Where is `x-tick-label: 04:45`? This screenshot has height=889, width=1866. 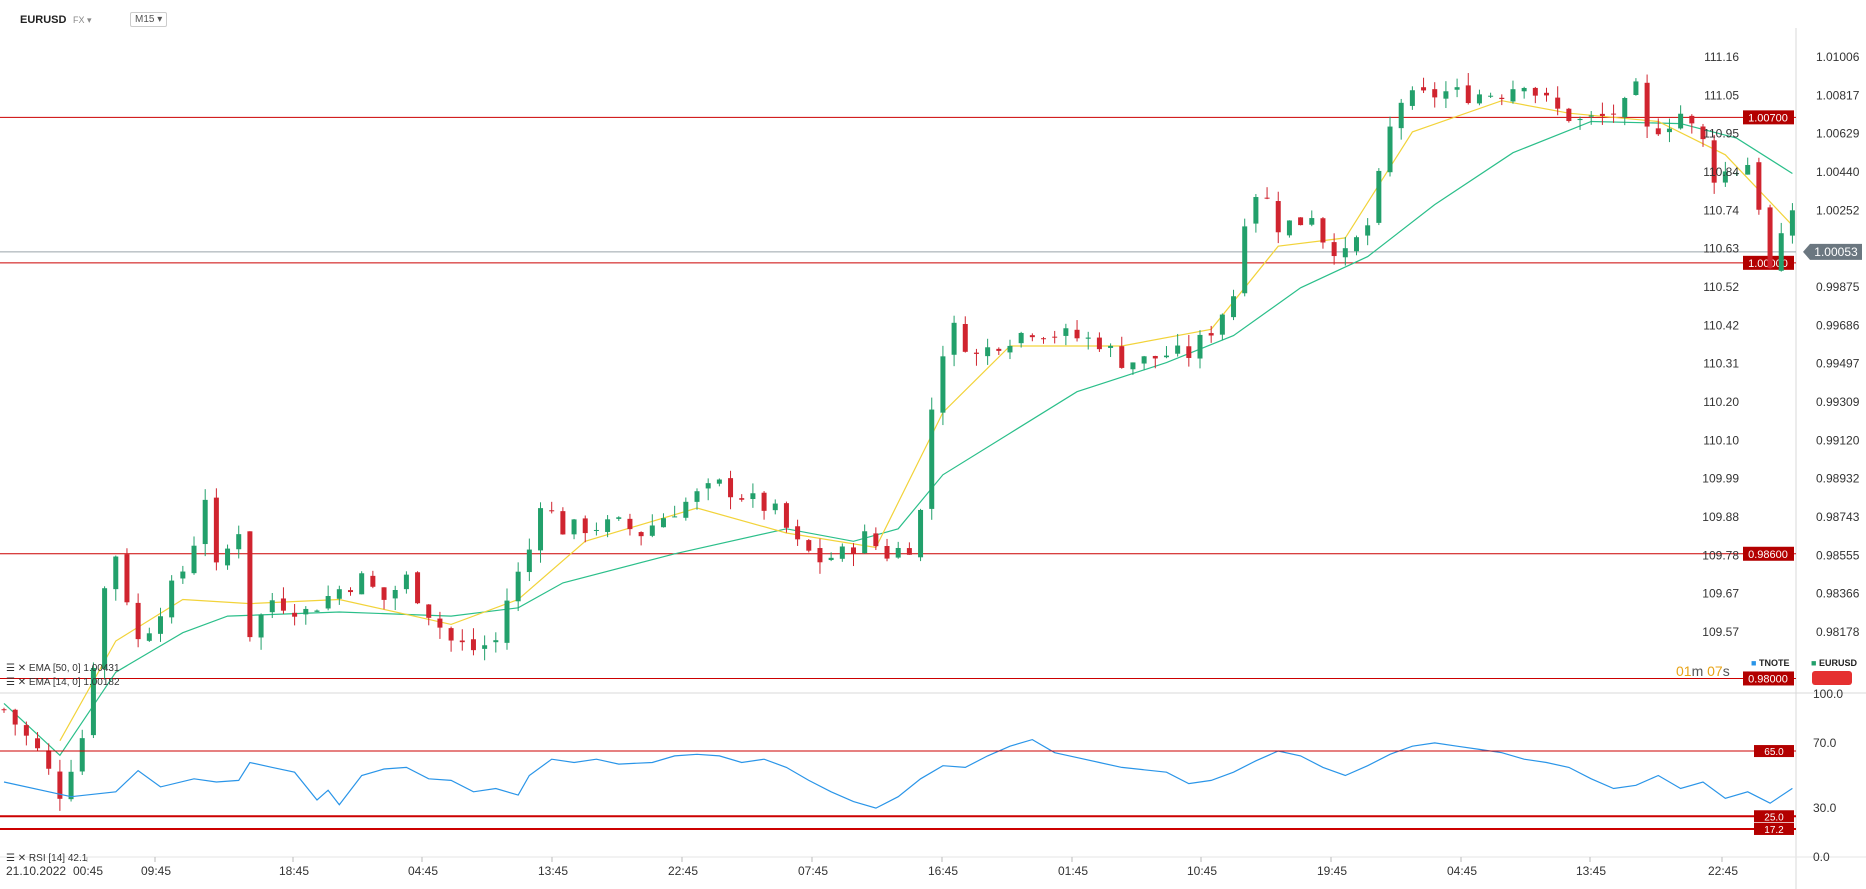
x-tick-label: 04:45 is located at coordinates (1462, 871).